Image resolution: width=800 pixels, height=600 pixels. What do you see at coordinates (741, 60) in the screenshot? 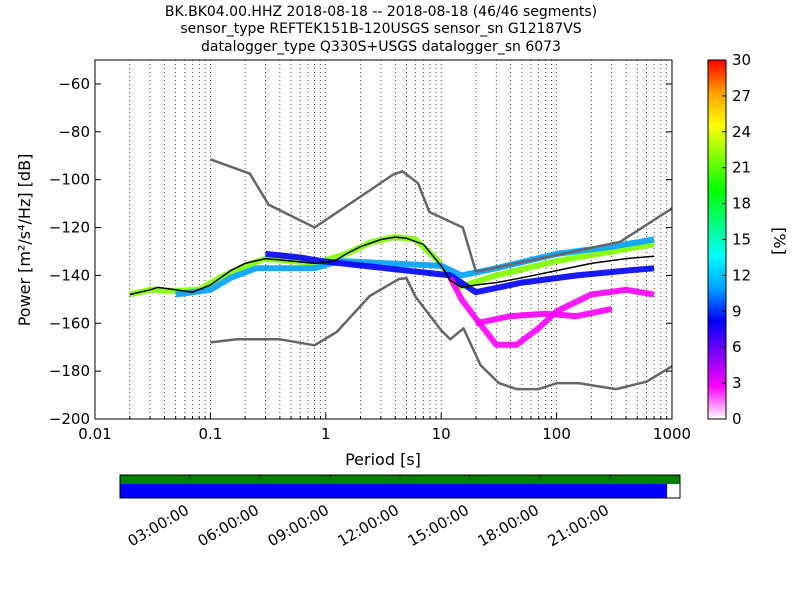
I see `colorbar-tick-label: 30` at bounding box center [741, 60].